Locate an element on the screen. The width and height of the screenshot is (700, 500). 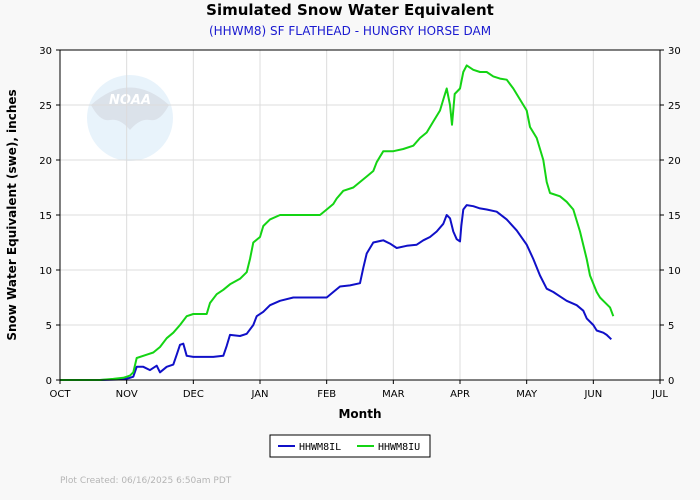
y-tick-label-right: 30 is located at coordinates (674, 51).